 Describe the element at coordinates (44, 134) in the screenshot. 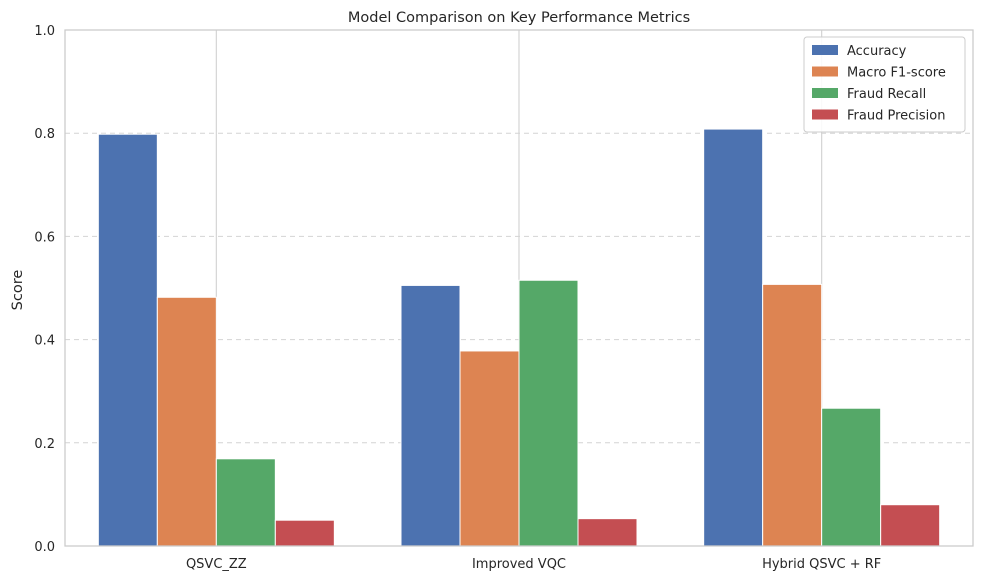

I see `y-tick-label: 0.8` at that location.